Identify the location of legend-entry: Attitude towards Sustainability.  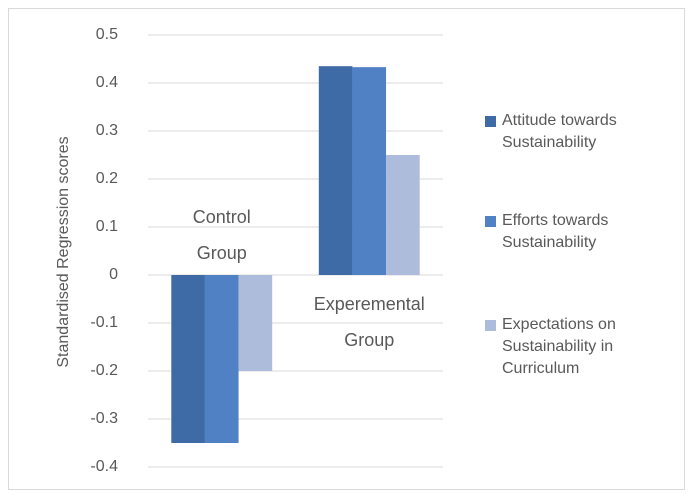
(568, 132).